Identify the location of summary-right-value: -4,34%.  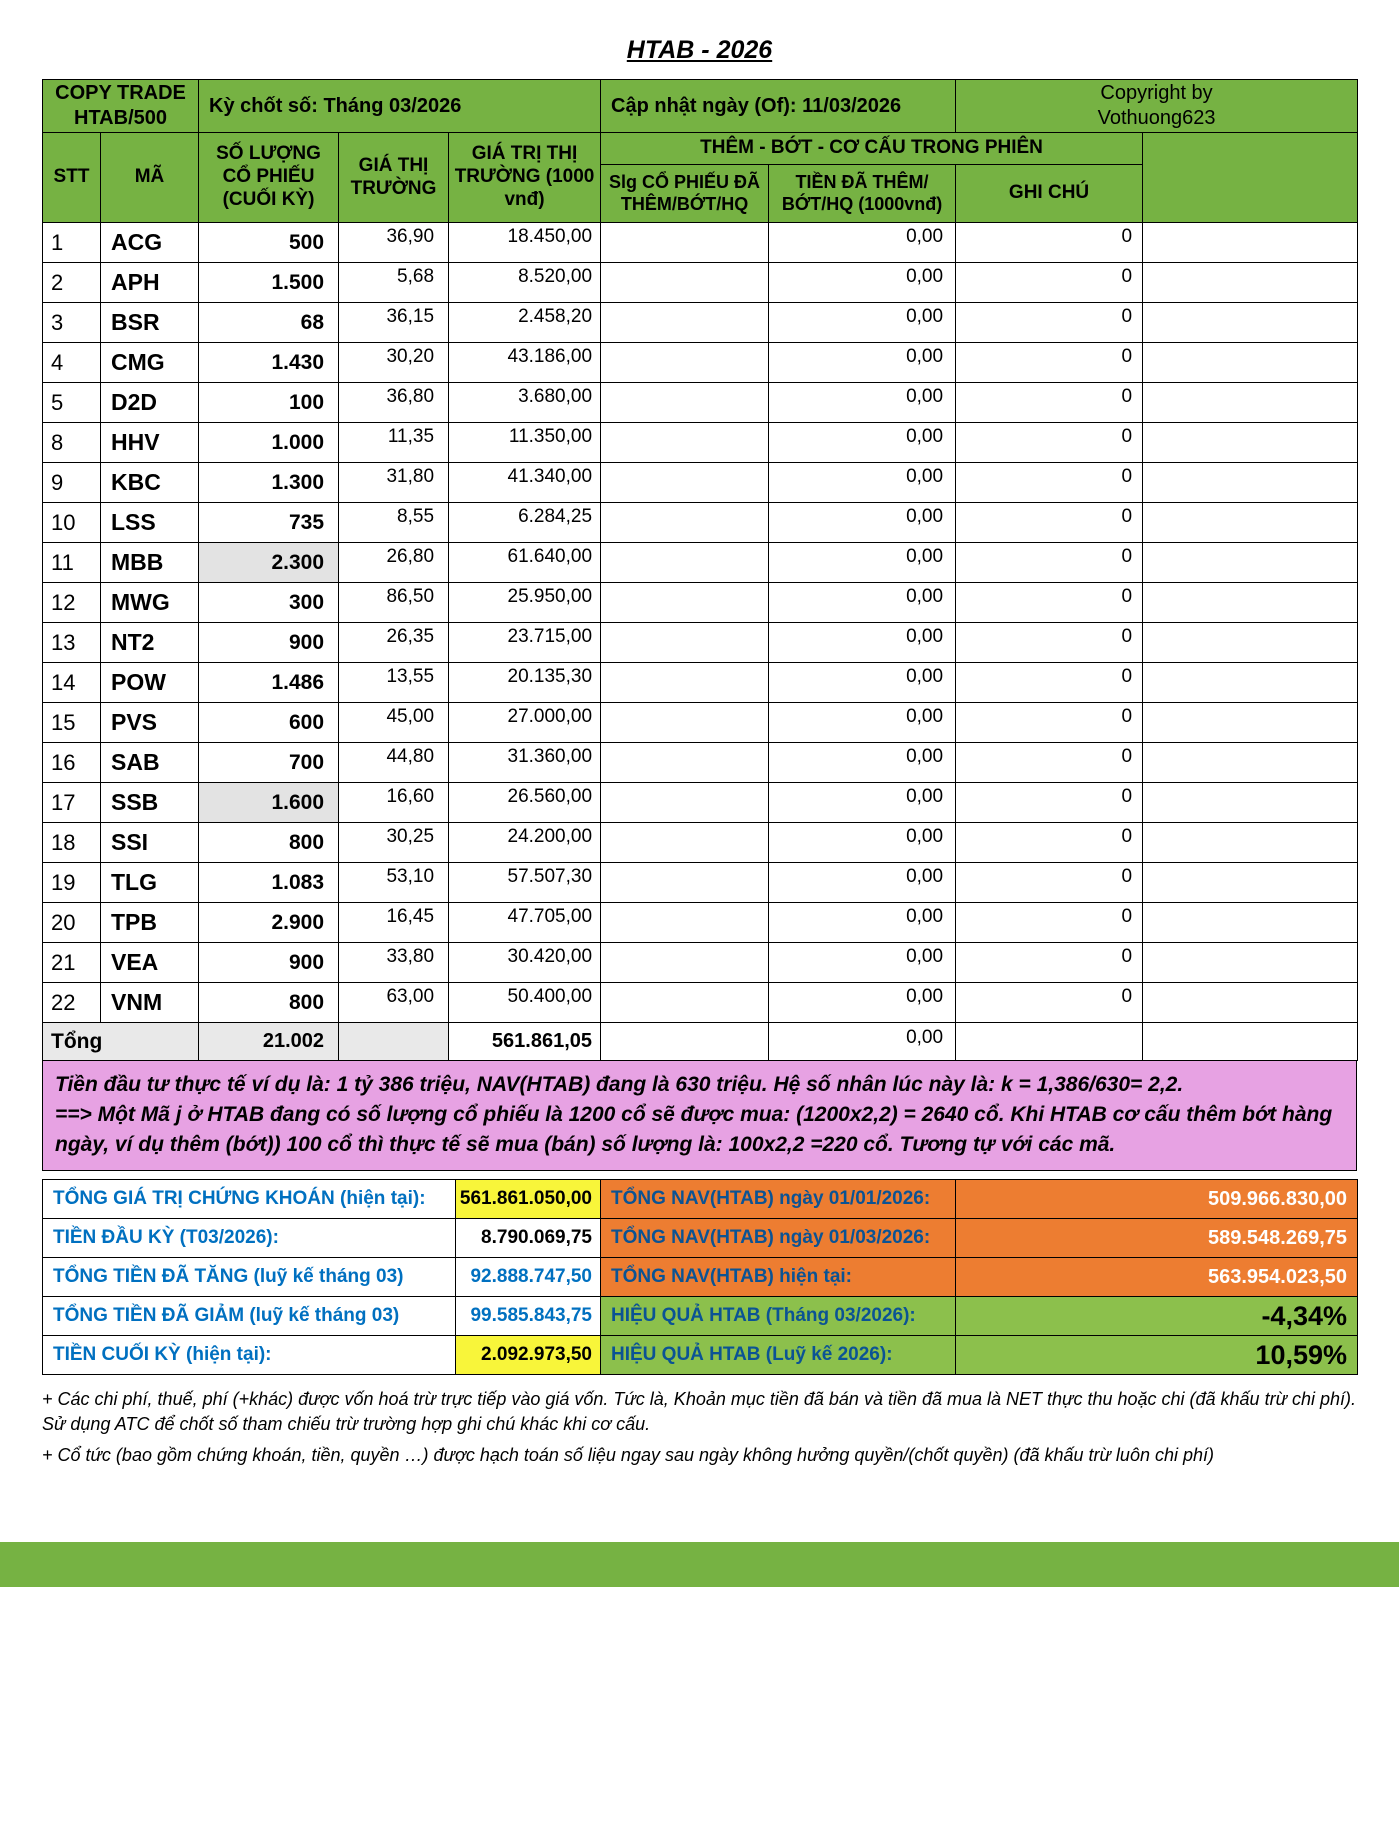
(1156, 1316).